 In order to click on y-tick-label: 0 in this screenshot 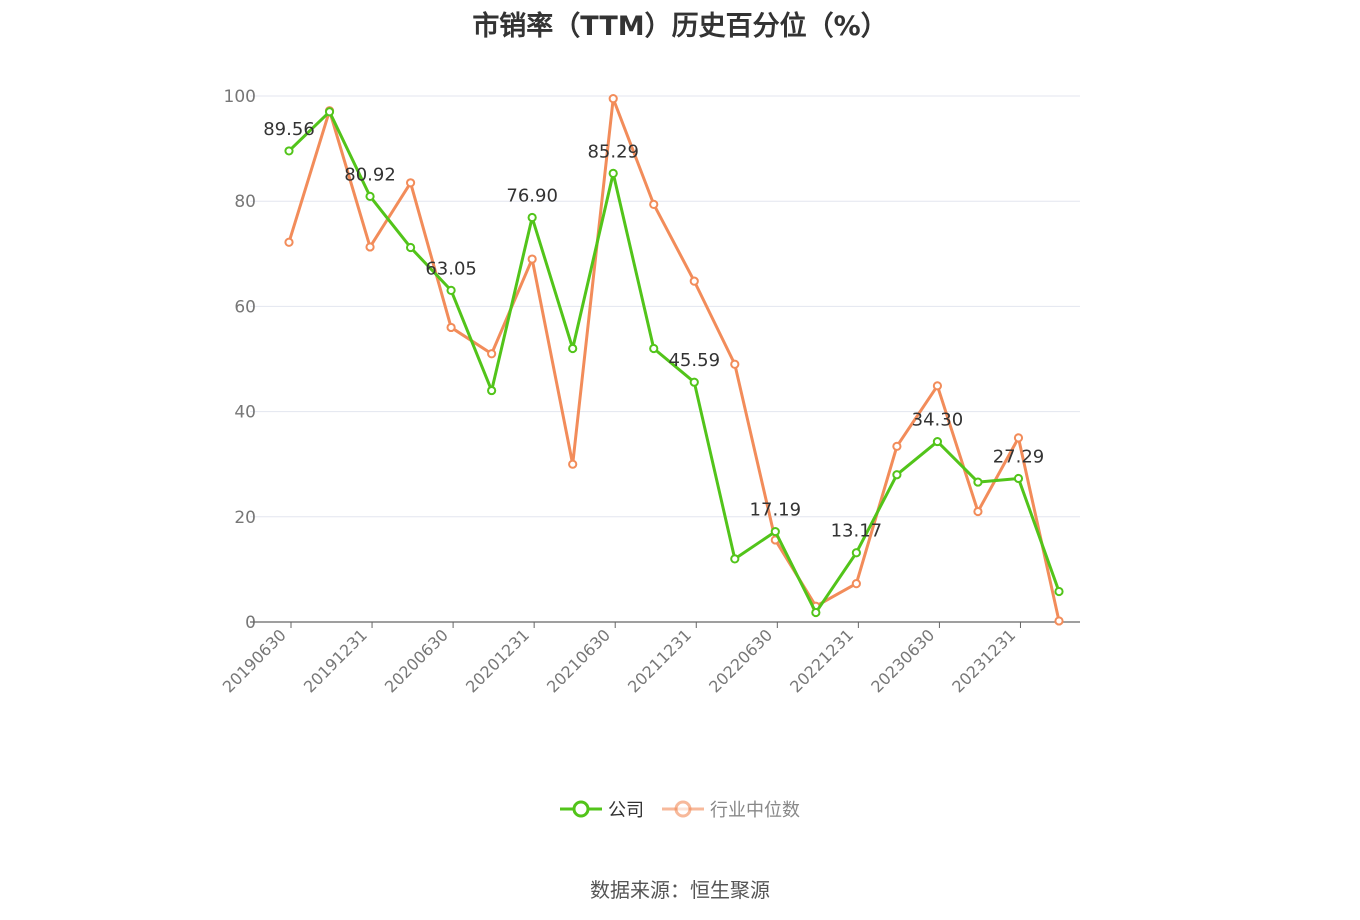, I will do `click(250, 623)`.